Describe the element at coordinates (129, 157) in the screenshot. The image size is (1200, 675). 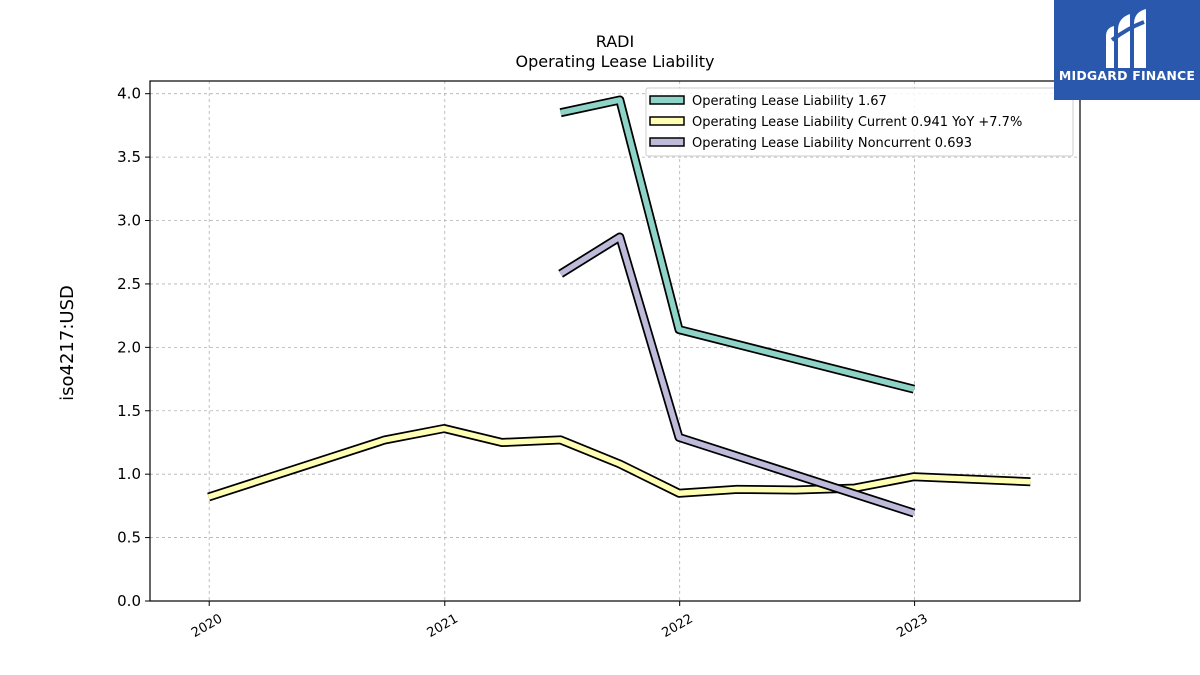
I see `y-tick-label: 3.5` at that location.